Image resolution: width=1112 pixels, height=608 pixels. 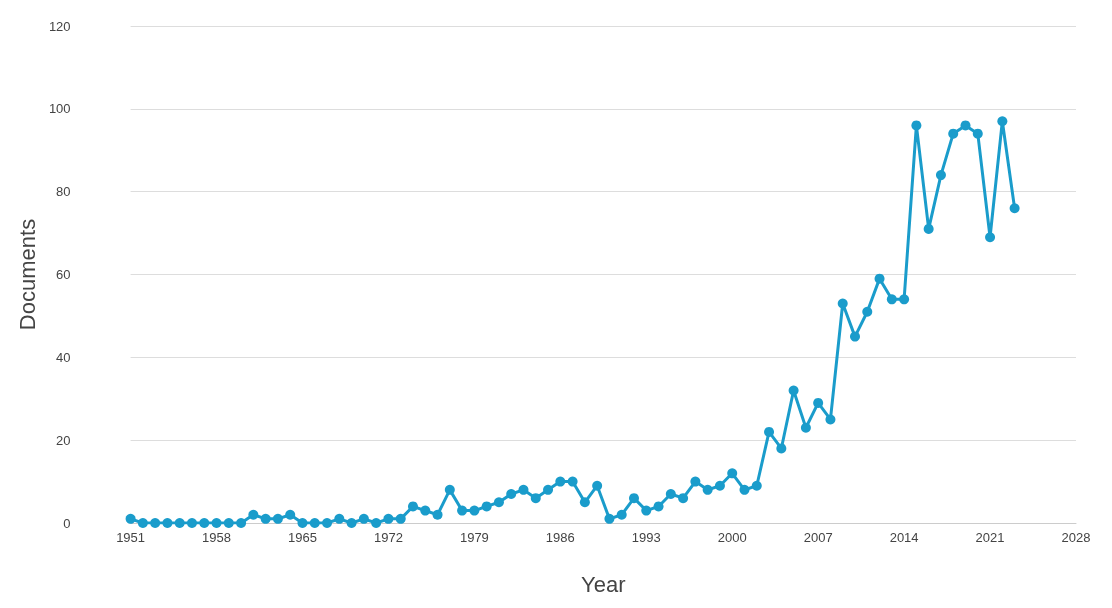 I want to click on y-tick-label: 60, so click(x=63, y=274).